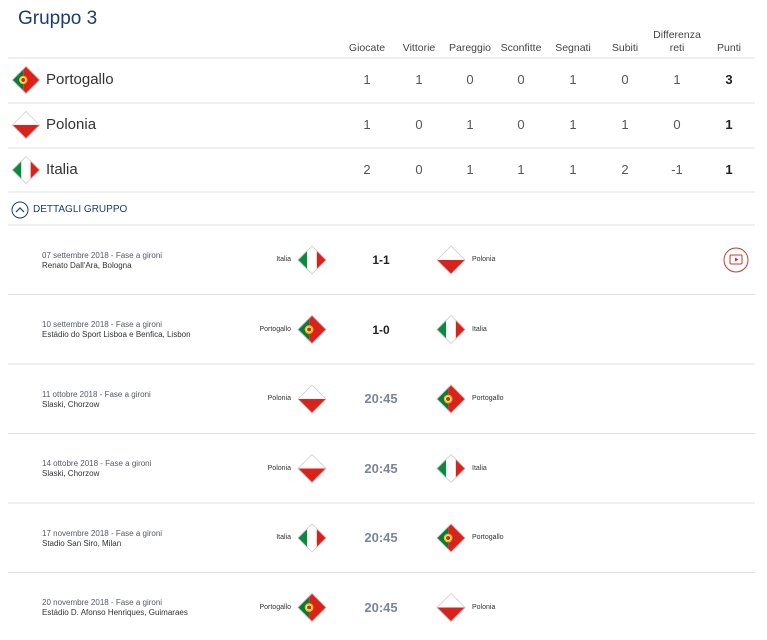  Describe the element at coordinates (80, 209) in the screenshot. I see `details-toggle: DETTAGLI GRUPPO` at that location.